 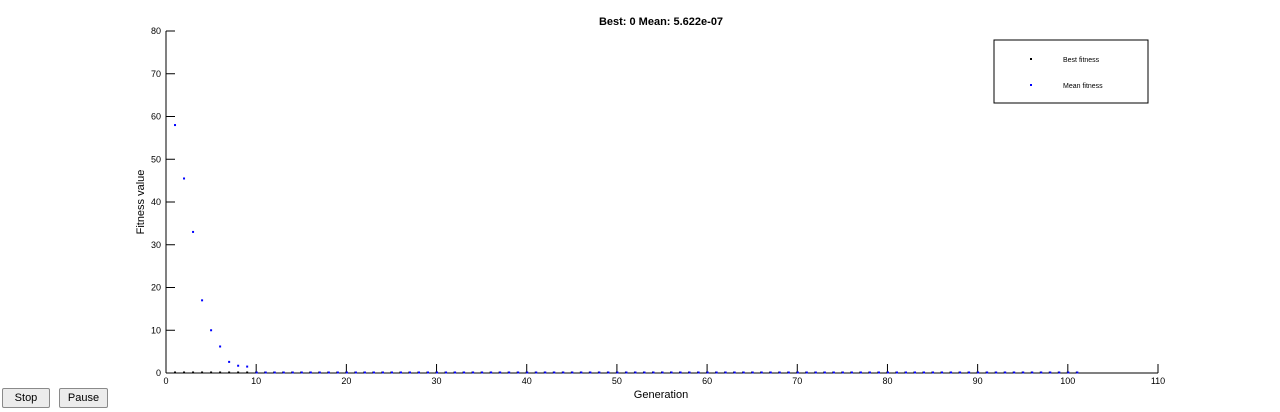 What do you see at coordinates (707, 381) in the screenshot?
I see `x-tick-label: 60` at bounding box center [707, 381].